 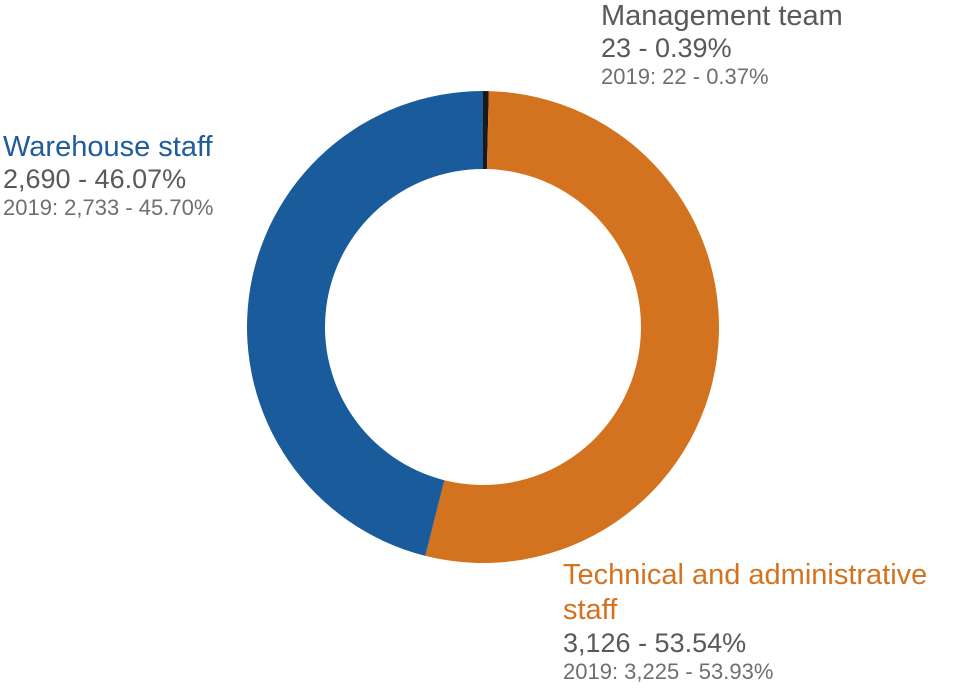 I want to click on slice-name: Warehouse staff, so click(x=108, y=147).